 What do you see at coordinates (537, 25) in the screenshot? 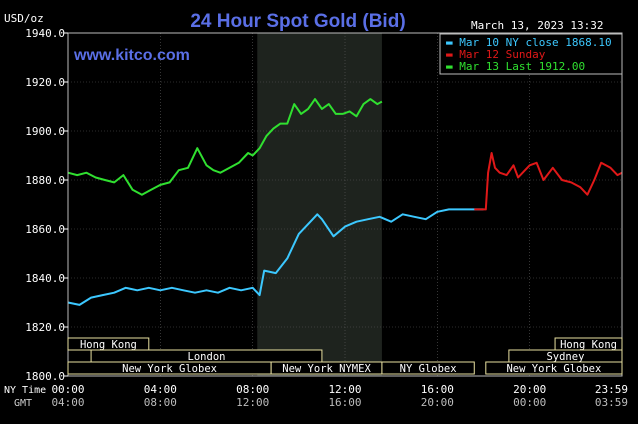
I see `chart-timestamp: March 13, 2023 13:32` at bounding box center [537, 25].